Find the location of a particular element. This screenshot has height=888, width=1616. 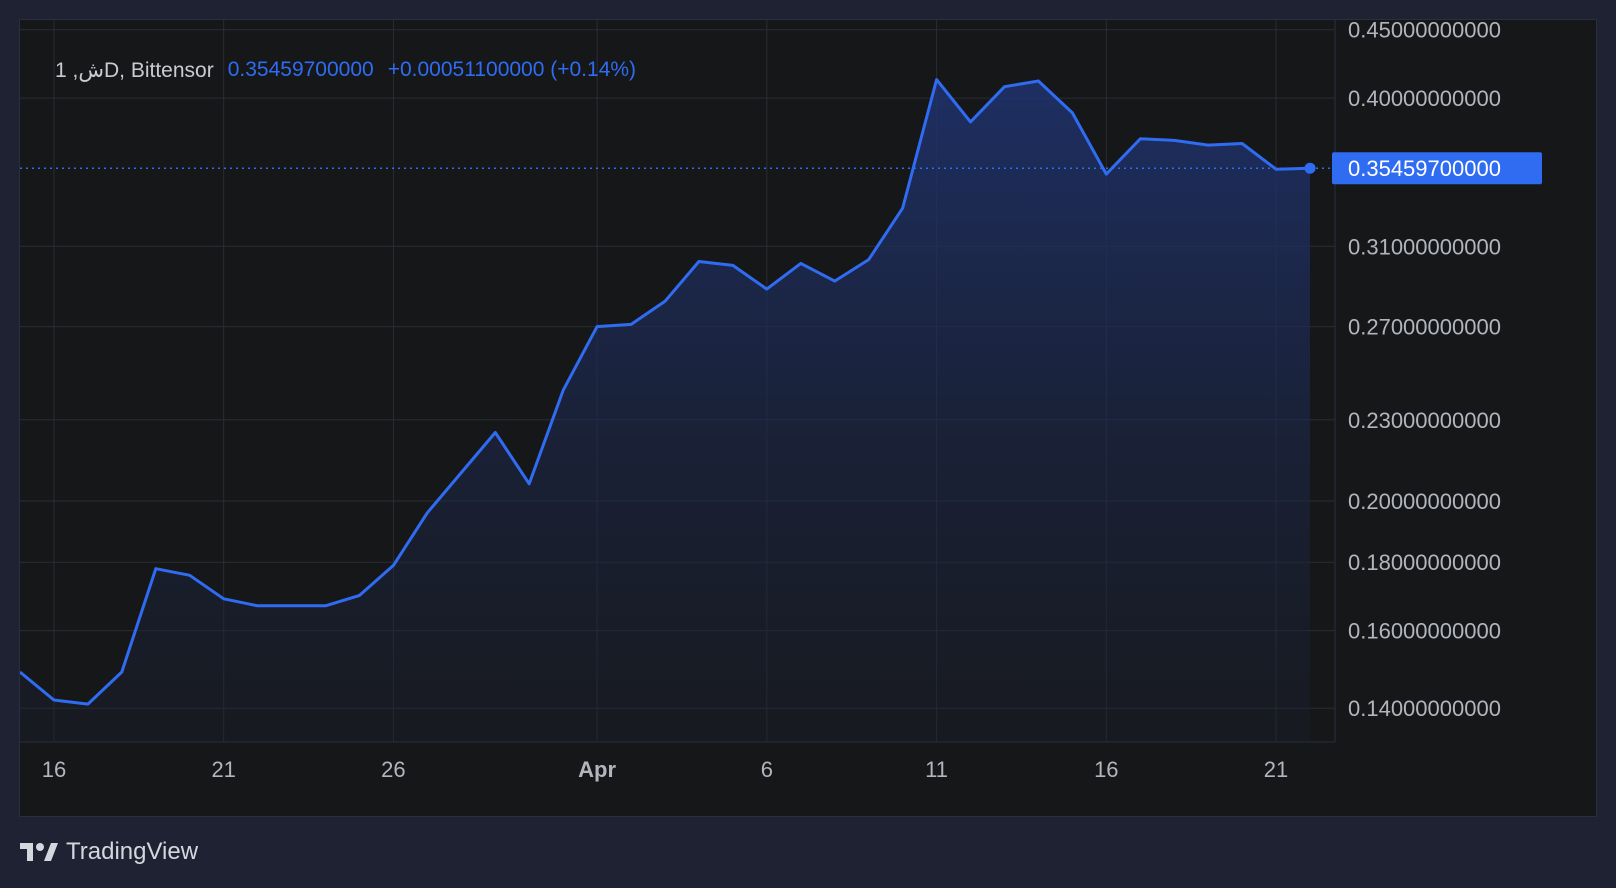

x-tick-label: 11 is located at coordinates (936, 769).